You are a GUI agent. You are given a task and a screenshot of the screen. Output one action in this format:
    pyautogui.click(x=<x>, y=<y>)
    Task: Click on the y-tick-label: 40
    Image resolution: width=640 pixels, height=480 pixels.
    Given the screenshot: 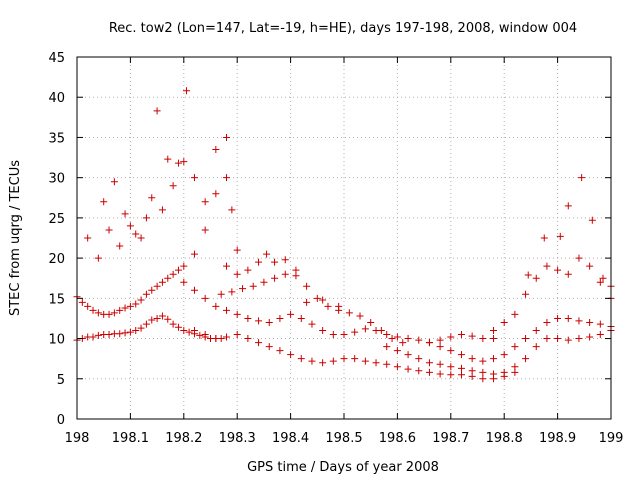 What is the action you would take?
    pyautogui.click(x=56, y=98)
    